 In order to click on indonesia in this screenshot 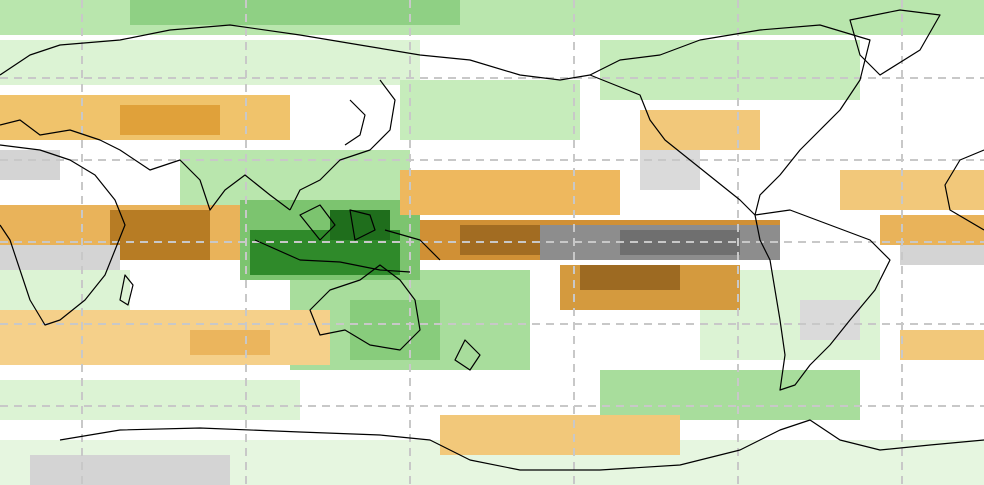, I will do `click(347, 238)`.